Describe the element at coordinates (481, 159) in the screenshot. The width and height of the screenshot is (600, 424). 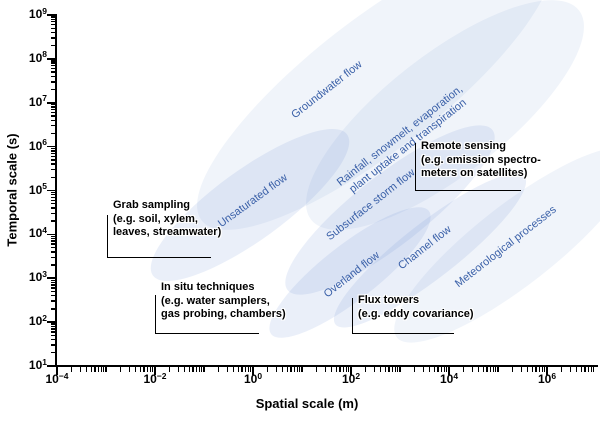
I see `annotation-line: (e.g. emission spectro-` at that location.